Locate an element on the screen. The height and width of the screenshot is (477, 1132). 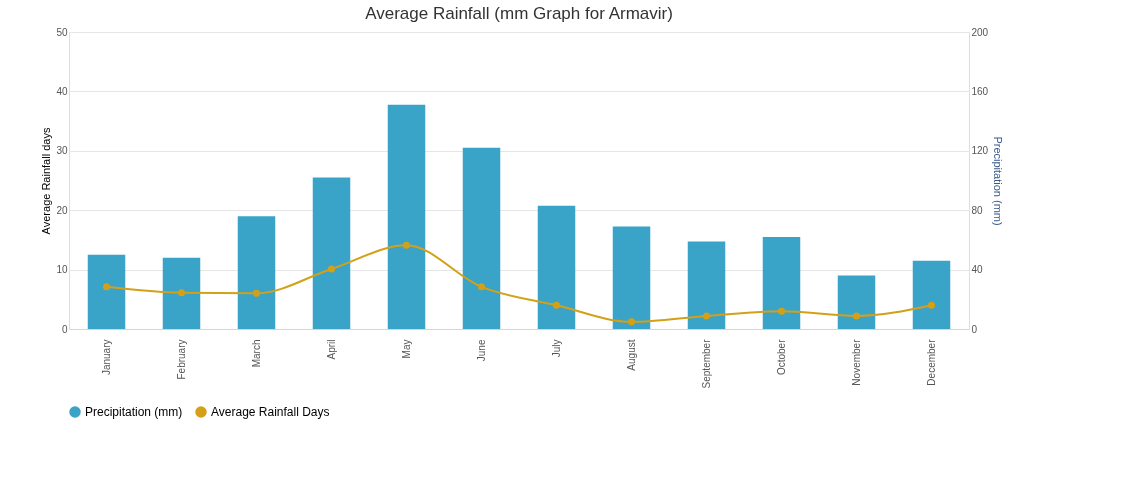
y-tick-label: 0 is located at coordinates (64, 329).